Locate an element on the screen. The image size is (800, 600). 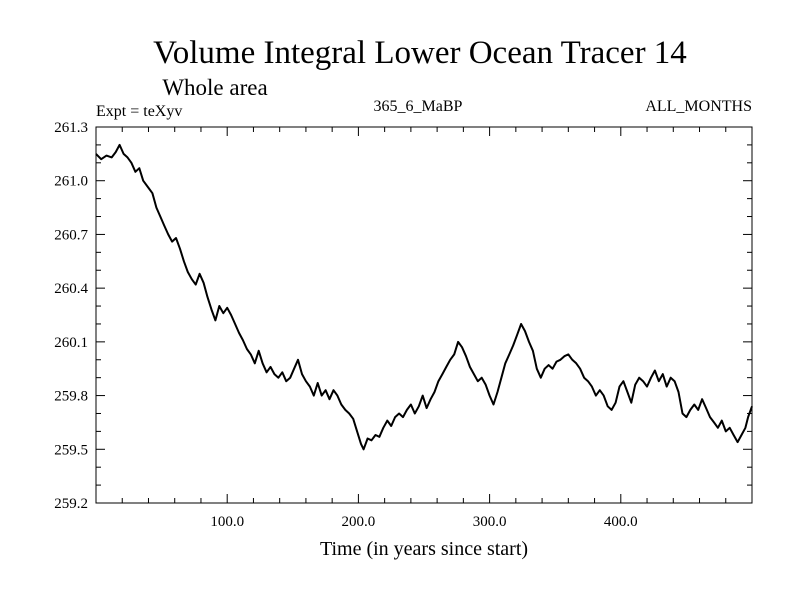
x-axis-label: Time (in years since start) is located at coordinates (424, 549).